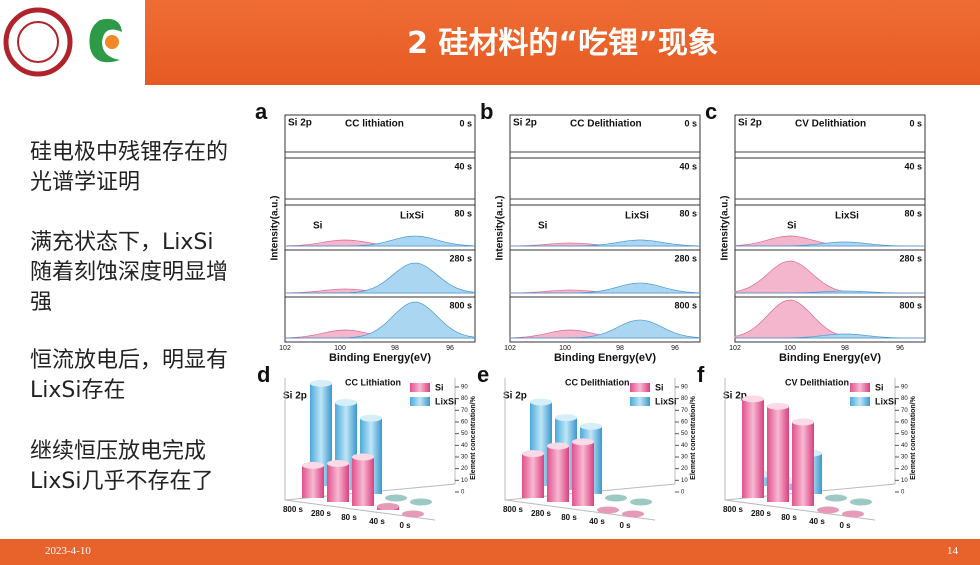 The height and width of the screenshot is (565, 980). I want to click on bullet: 满充状态下，LixSi随着刻蚀深度明显增强, so click(129, 272).